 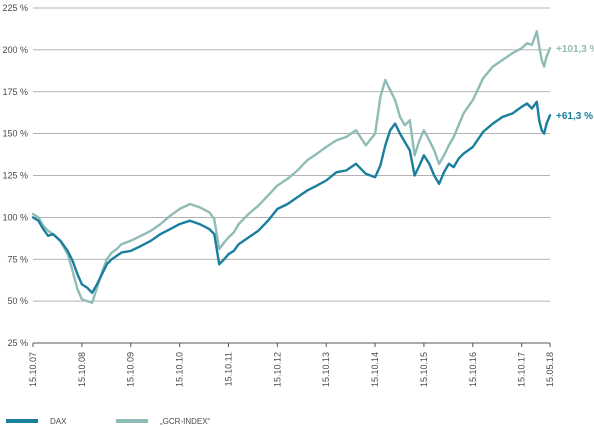 I want to click on x-tick-label: 15.10.08, so click(x=82, y=369).